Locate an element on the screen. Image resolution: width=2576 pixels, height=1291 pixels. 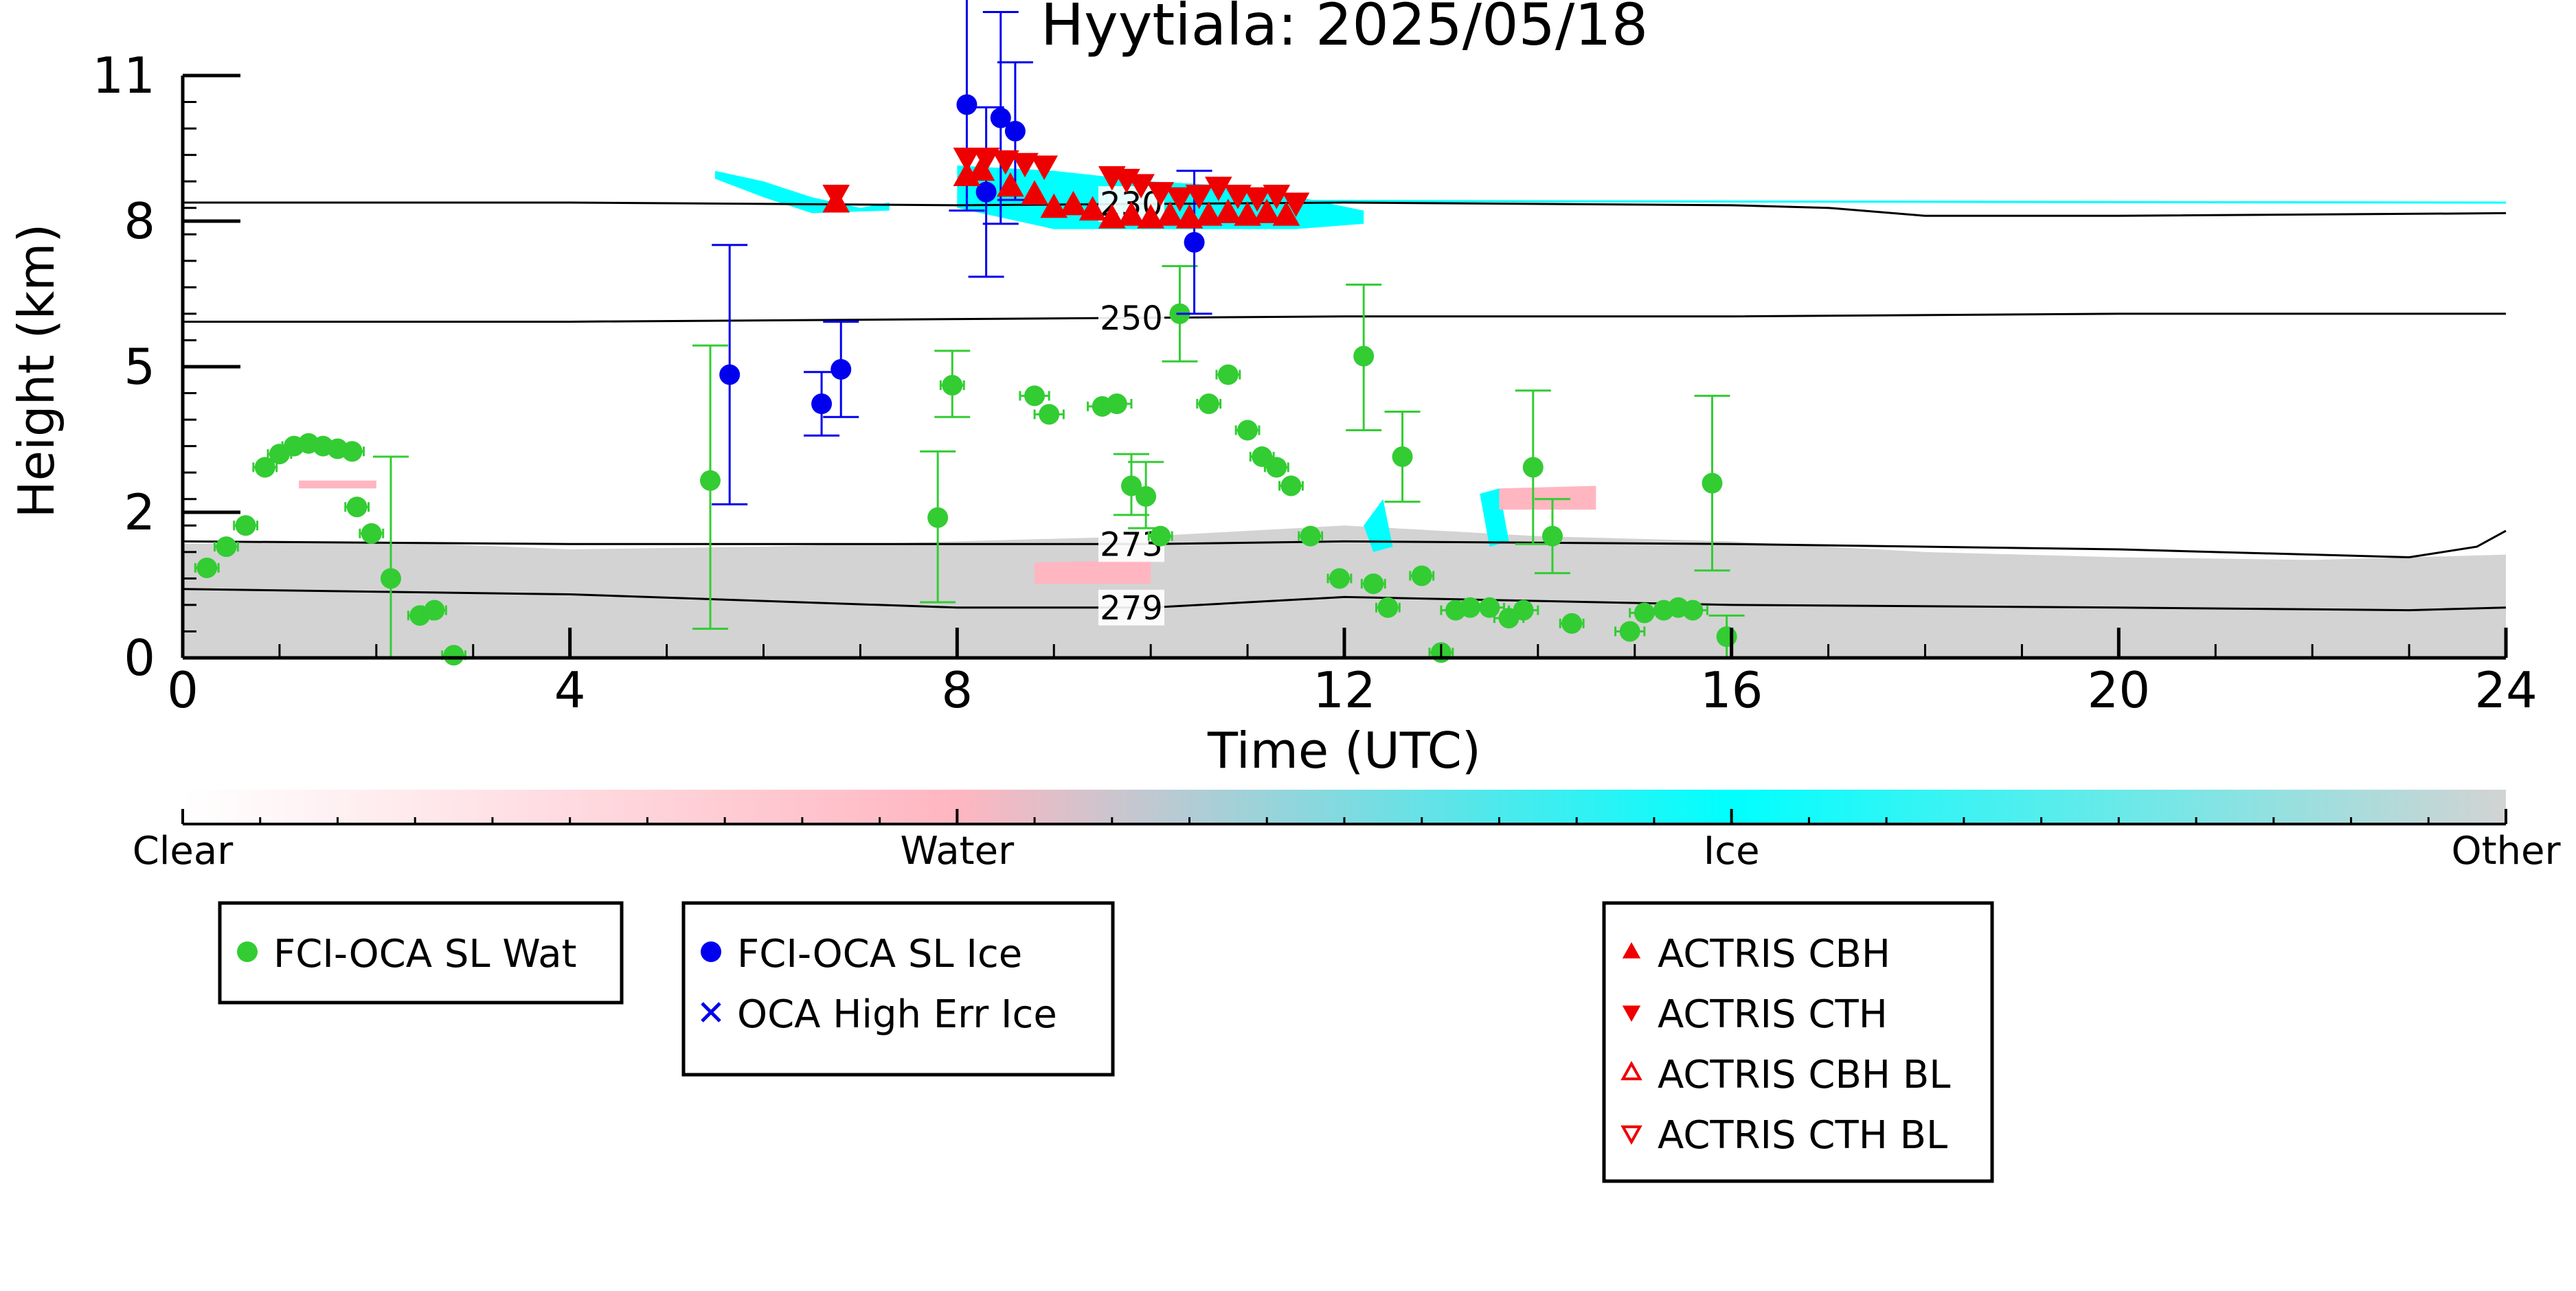
colorbar-label: Clear is located at coordinates (183, 851).